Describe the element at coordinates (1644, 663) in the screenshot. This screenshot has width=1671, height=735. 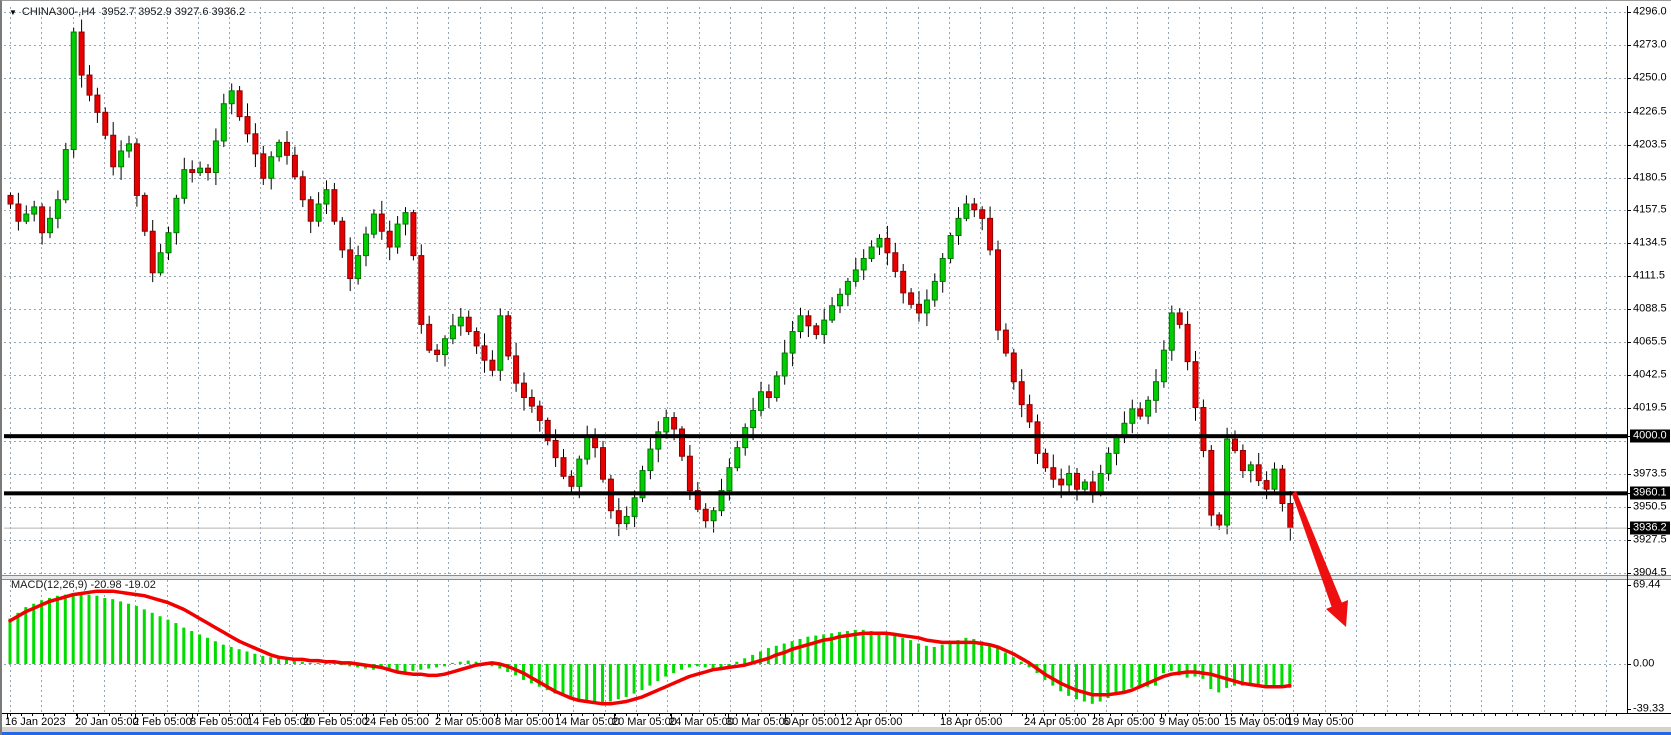
I see `macd-axis-label: 0.00` at that location.